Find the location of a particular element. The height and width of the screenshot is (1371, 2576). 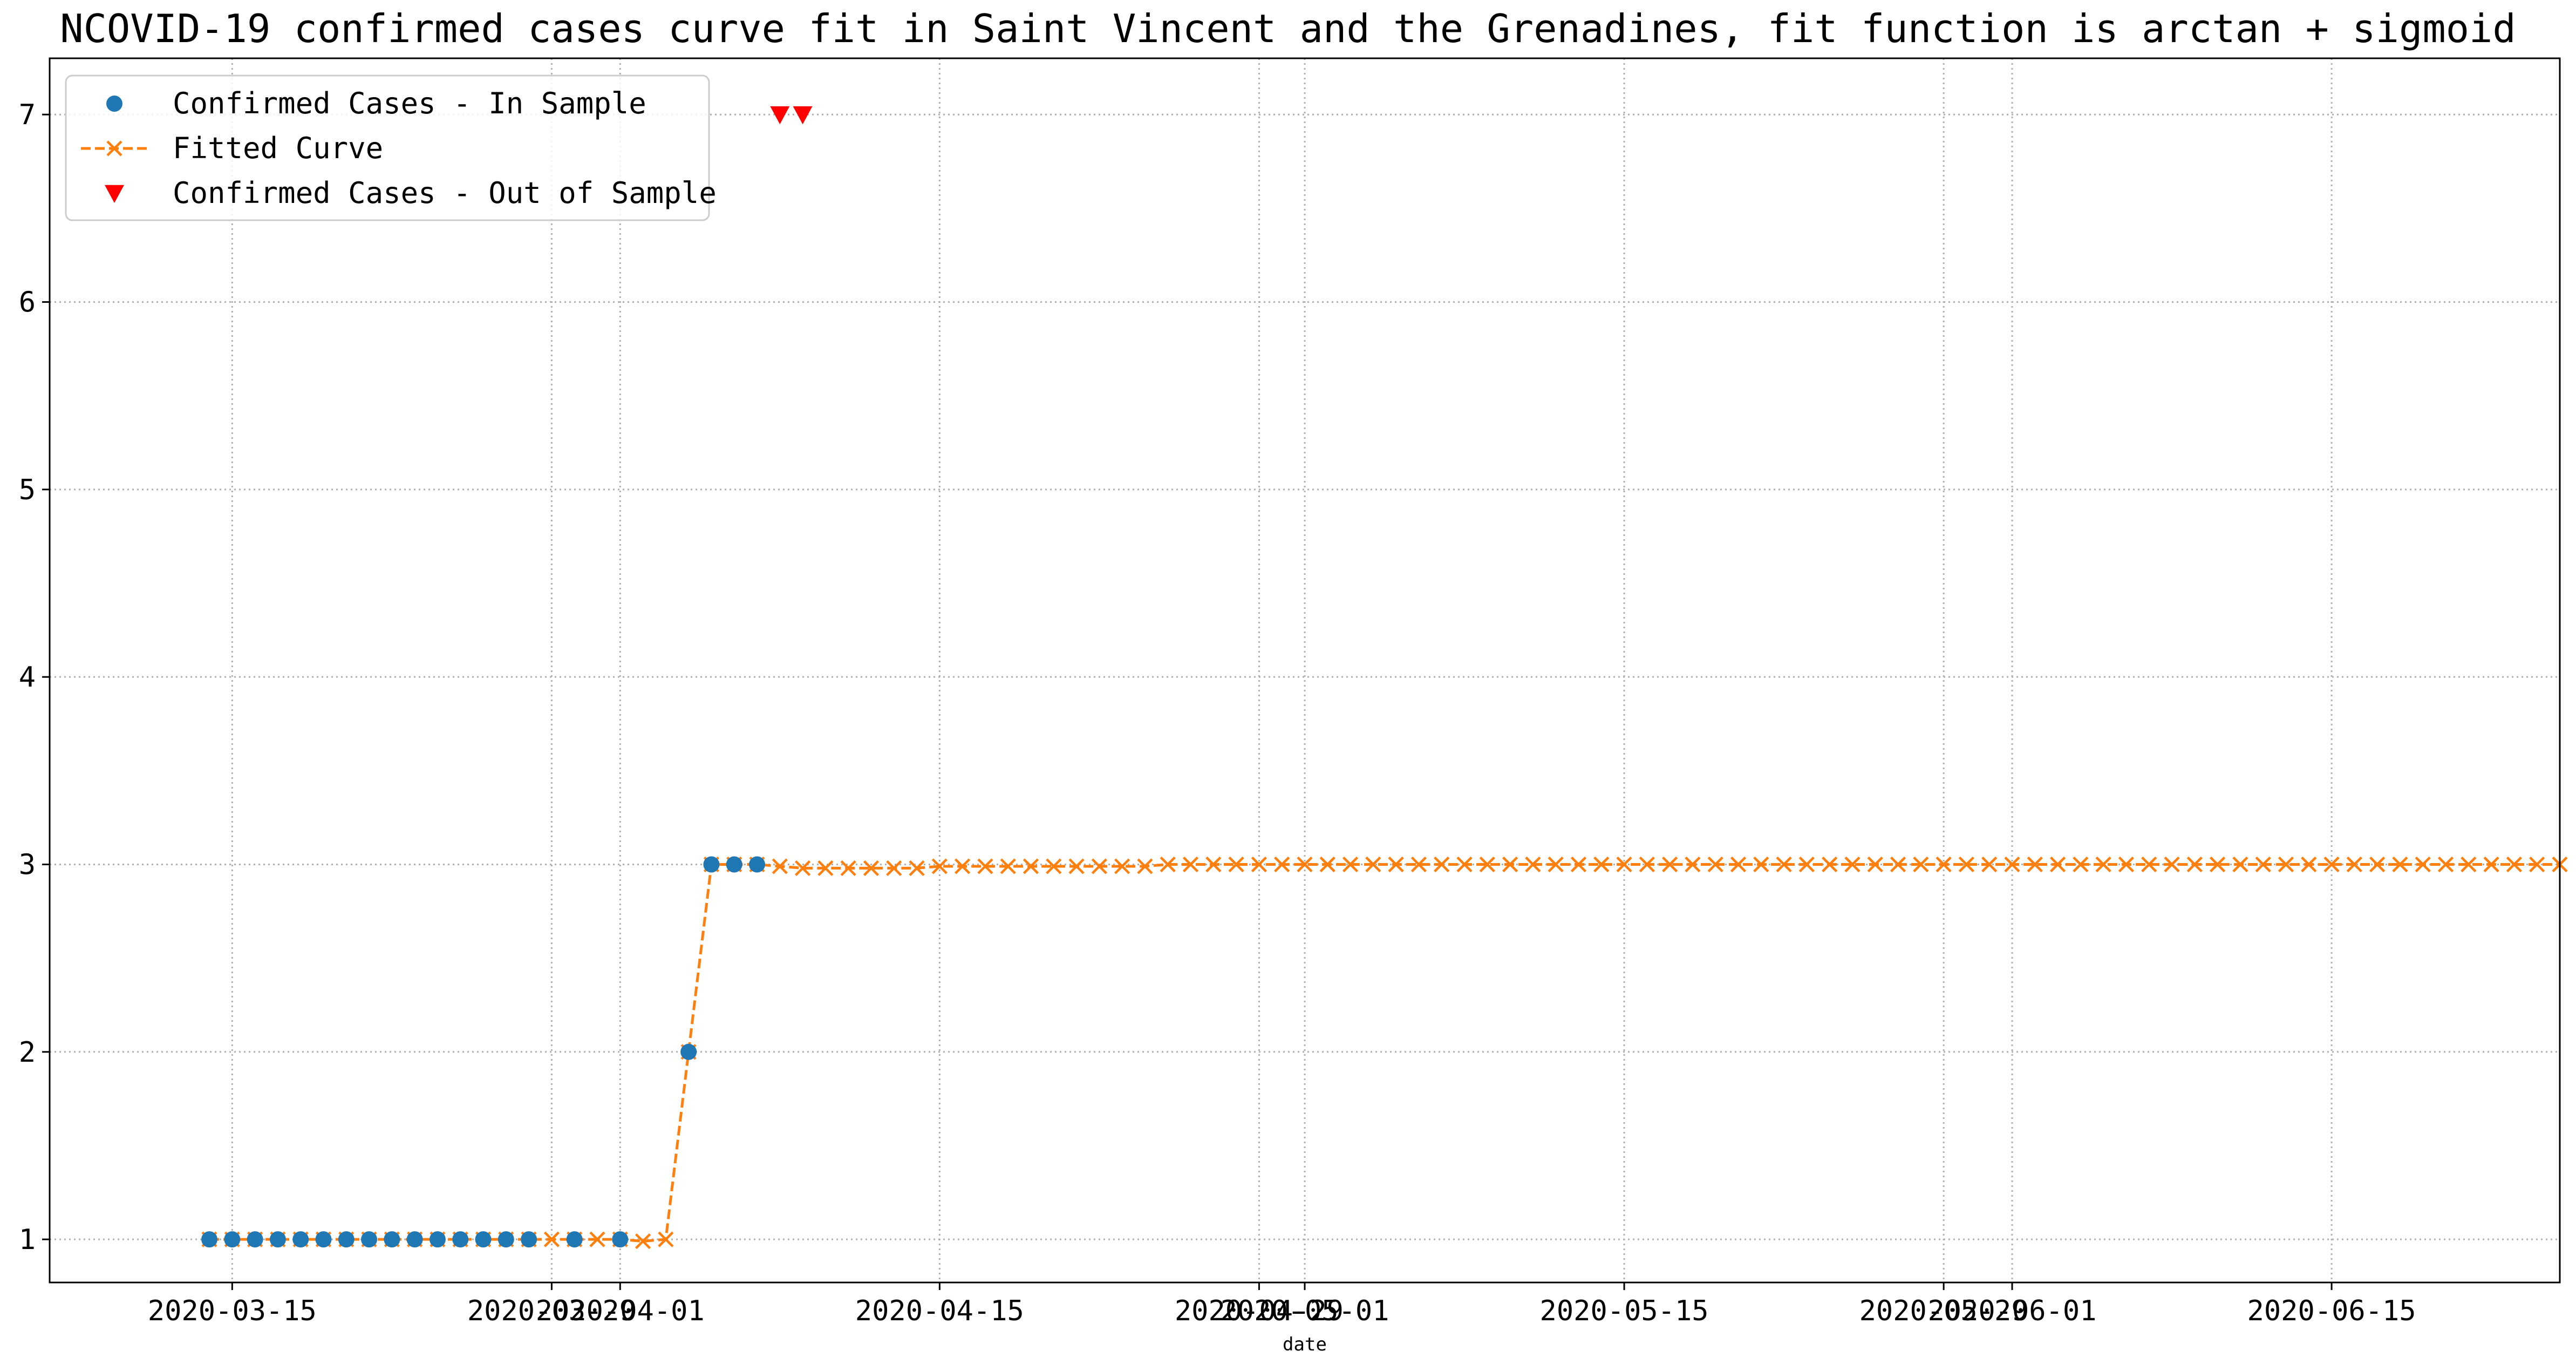

x-tick-label: 2020-04-15 is located at coordinates (939, 1311).